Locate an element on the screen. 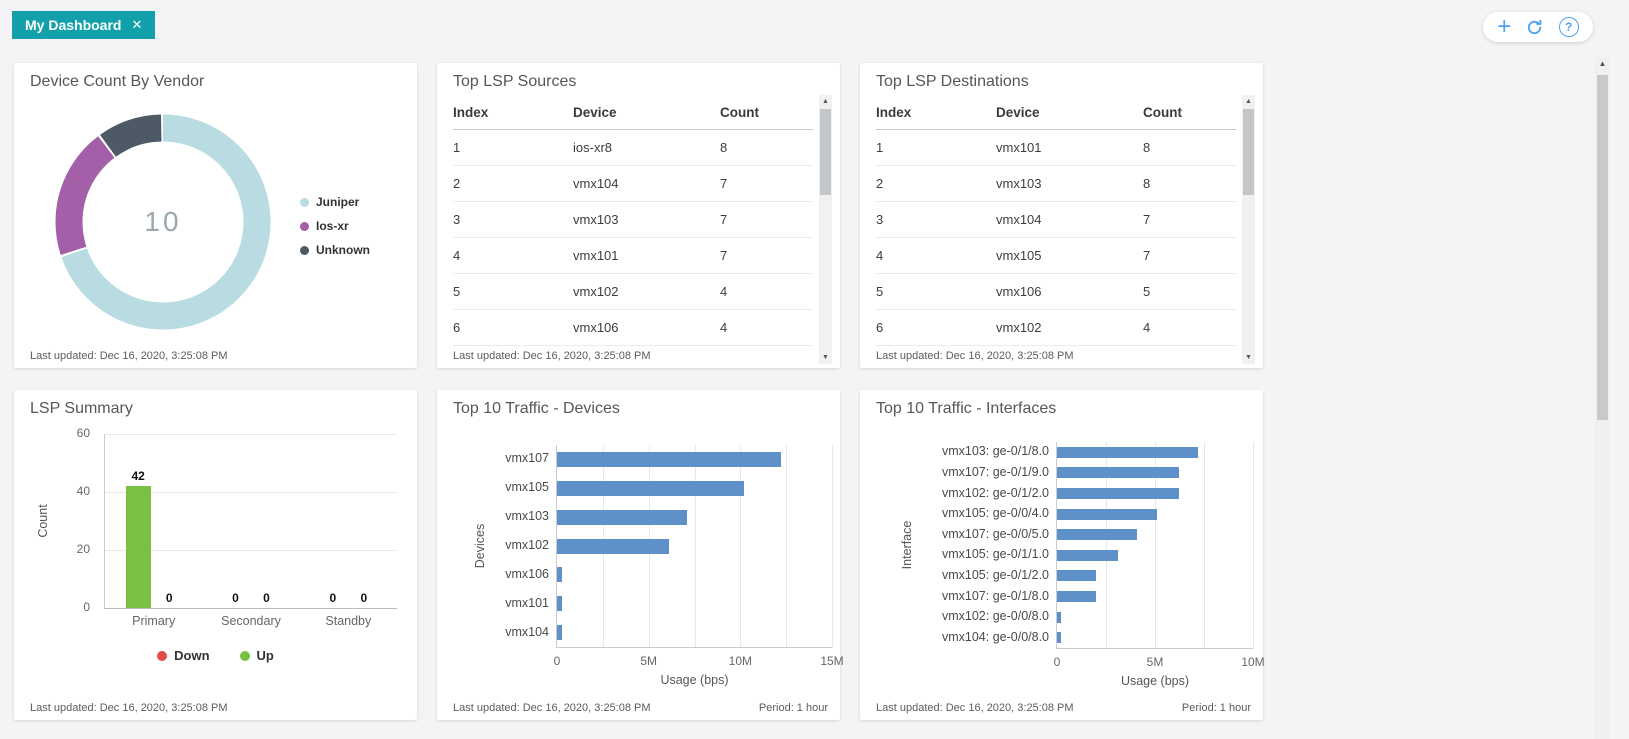 This screenshot has width=1629, height=739. category-label: vmx102 is located at coordinates (527, 545).